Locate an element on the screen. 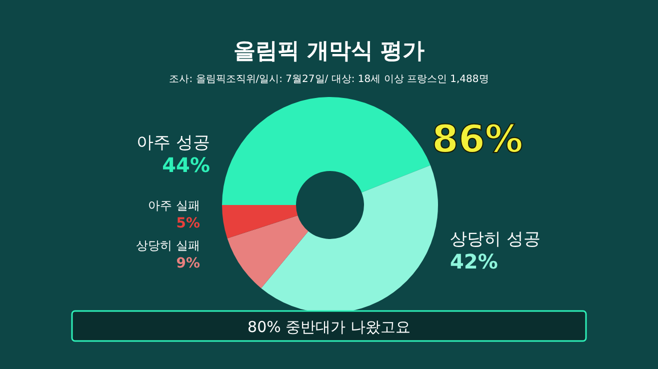 This screenshot has height=369, width=658. slice-label: 상당히 실패 is located at coordinates (168, 245).